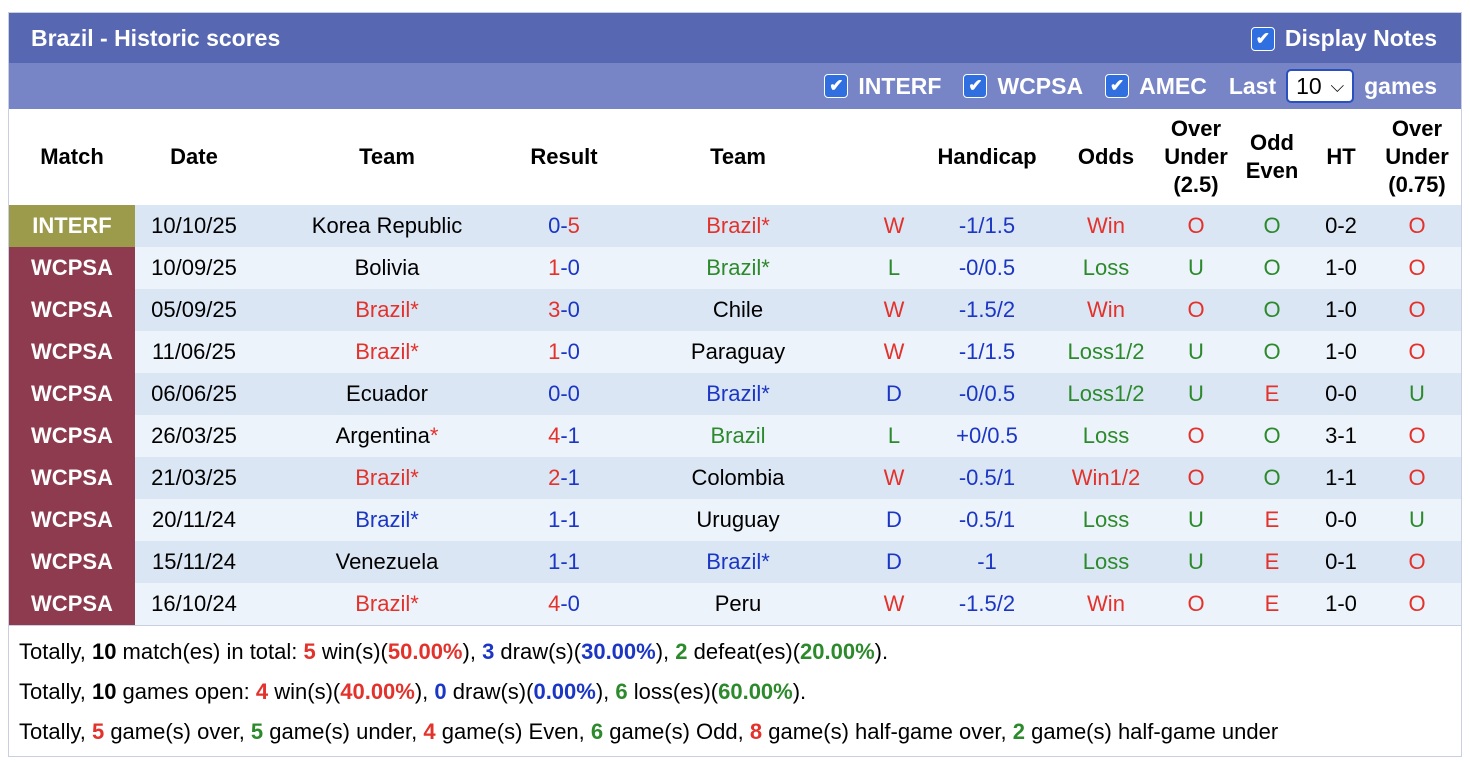 The height and width of the screenshot is (764, 1470). I want to click on home-team: Korea Republic, so click(387, 225).